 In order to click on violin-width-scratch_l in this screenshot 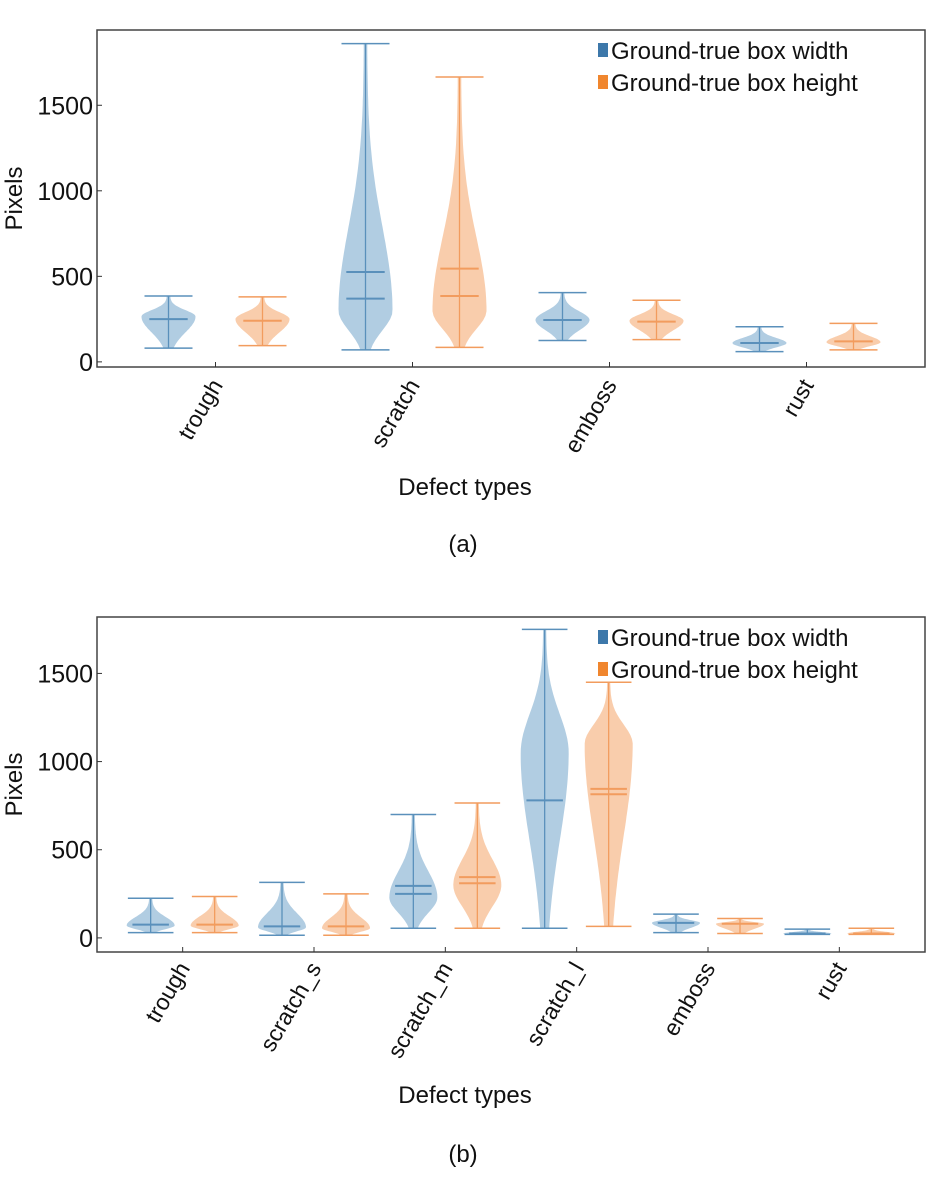, I will do `click(544, 778)`.